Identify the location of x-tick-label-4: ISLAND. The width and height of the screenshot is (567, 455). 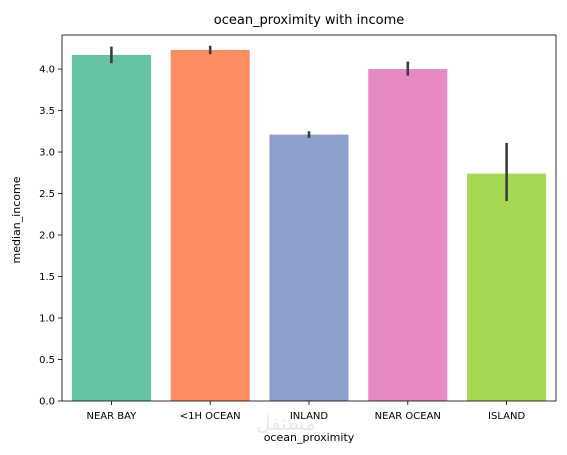
(506, 416).